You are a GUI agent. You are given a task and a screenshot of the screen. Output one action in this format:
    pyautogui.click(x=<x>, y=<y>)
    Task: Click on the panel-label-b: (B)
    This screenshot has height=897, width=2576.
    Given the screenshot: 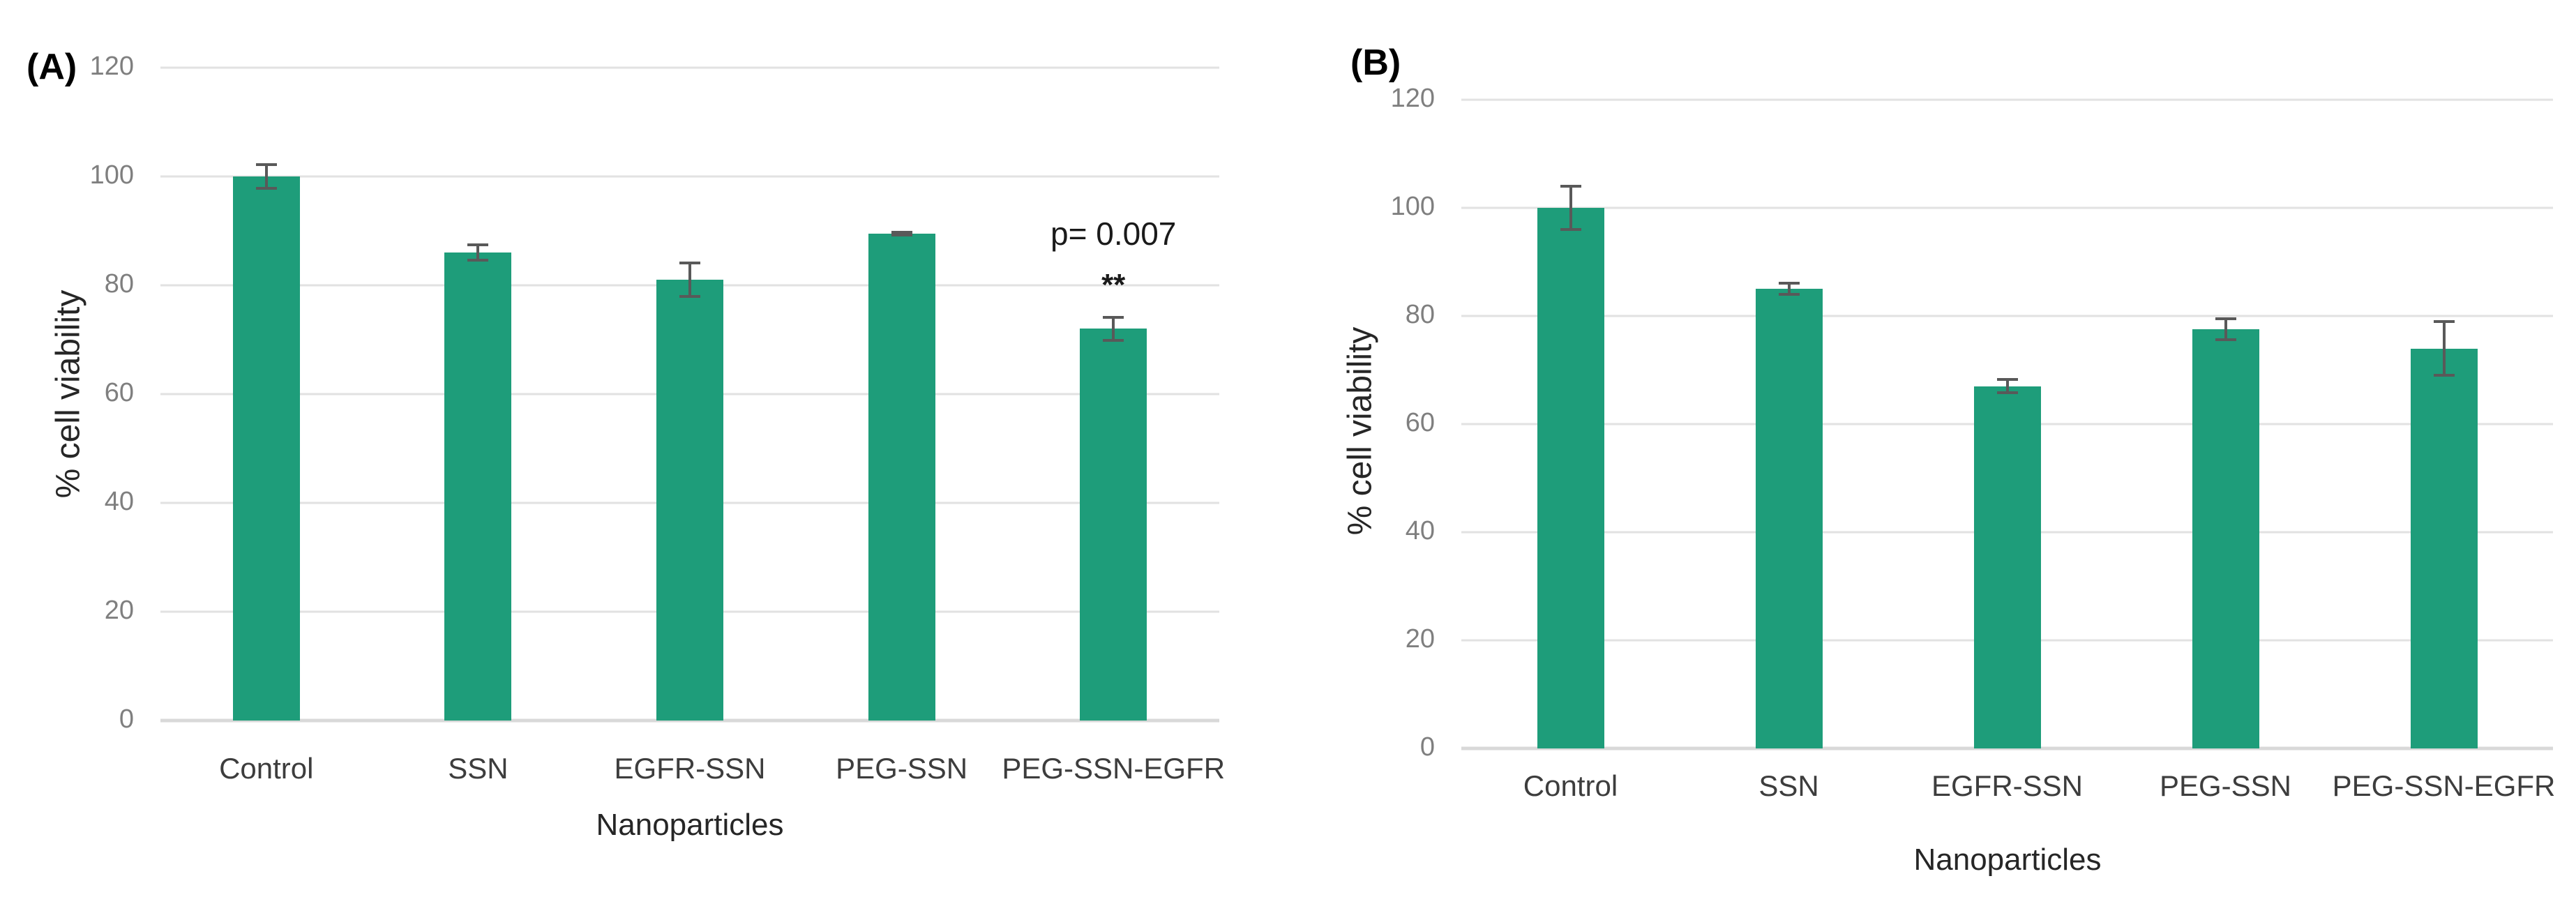 What is the action you would take?
    pyautogui.click(x=1375, y=63)
    